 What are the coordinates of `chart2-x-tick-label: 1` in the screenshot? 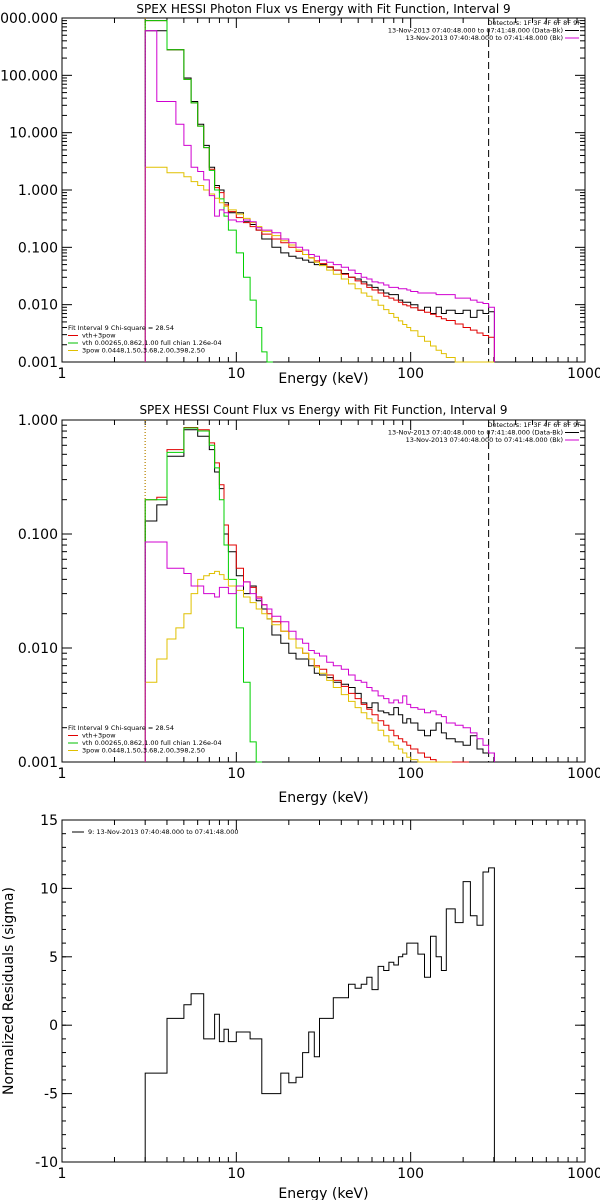 It's located at (62, 774).